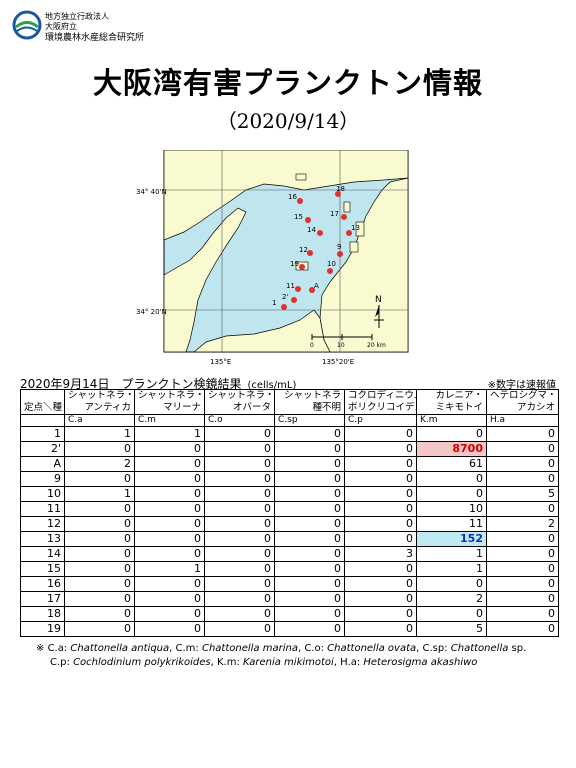  Describe the element at coordinates (288, 121) in the screenshot. I see `report-date: （2020/9/14）` at that location.